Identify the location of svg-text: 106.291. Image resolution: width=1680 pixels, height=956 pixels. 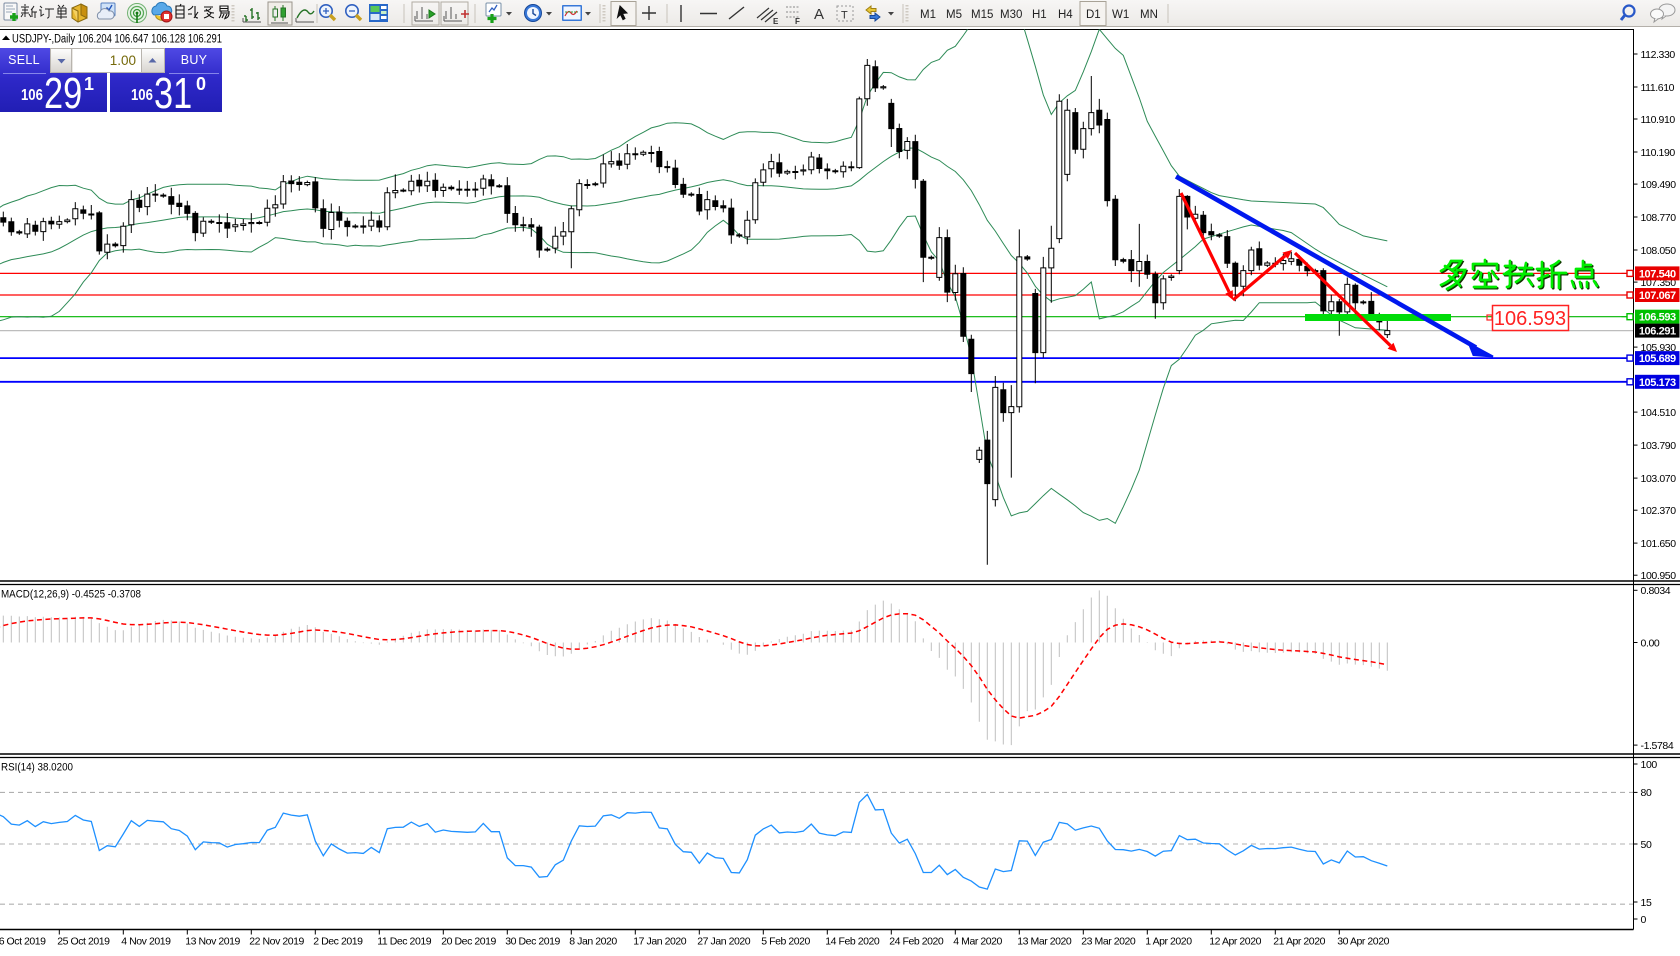
(1657, 332).